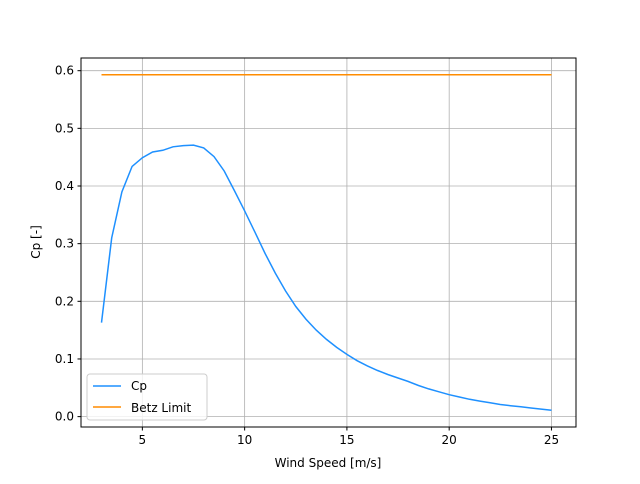 Image resolution: width=640 pixels, height=484 pixels. What do you see at coordinates (64, 186) in the screenshot?
I see `y-tick-label: 0.4` at bounding box center [64, 186].